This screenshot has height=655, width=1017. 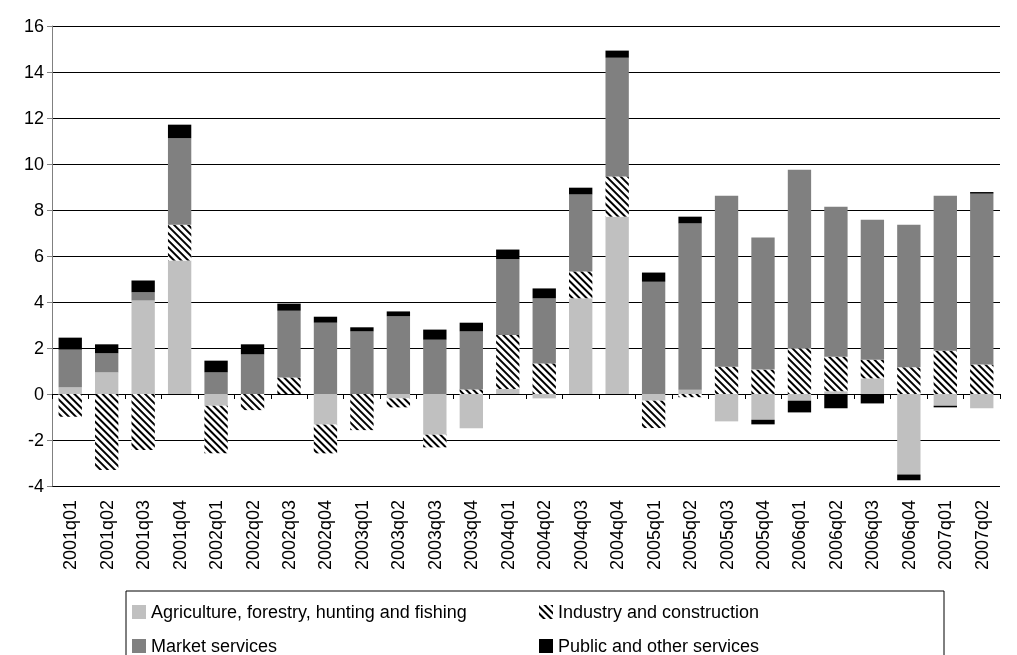 What do you see at coordinates (106, 535) in the screenshot?
I see `x-tick-label: 2001q02` at bounding box center [106, 535].